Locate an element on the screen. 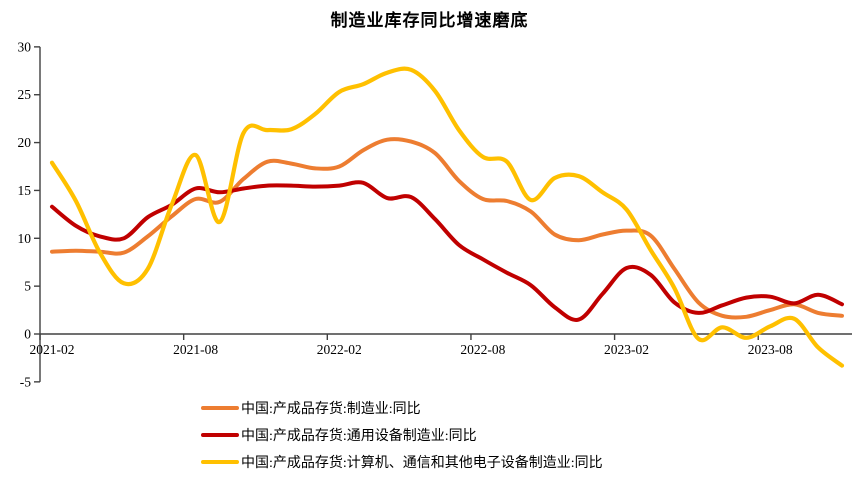 The width and height of the screenshot is (859, 482). y-tick-label: 10 is located at coordinates (25, 238).